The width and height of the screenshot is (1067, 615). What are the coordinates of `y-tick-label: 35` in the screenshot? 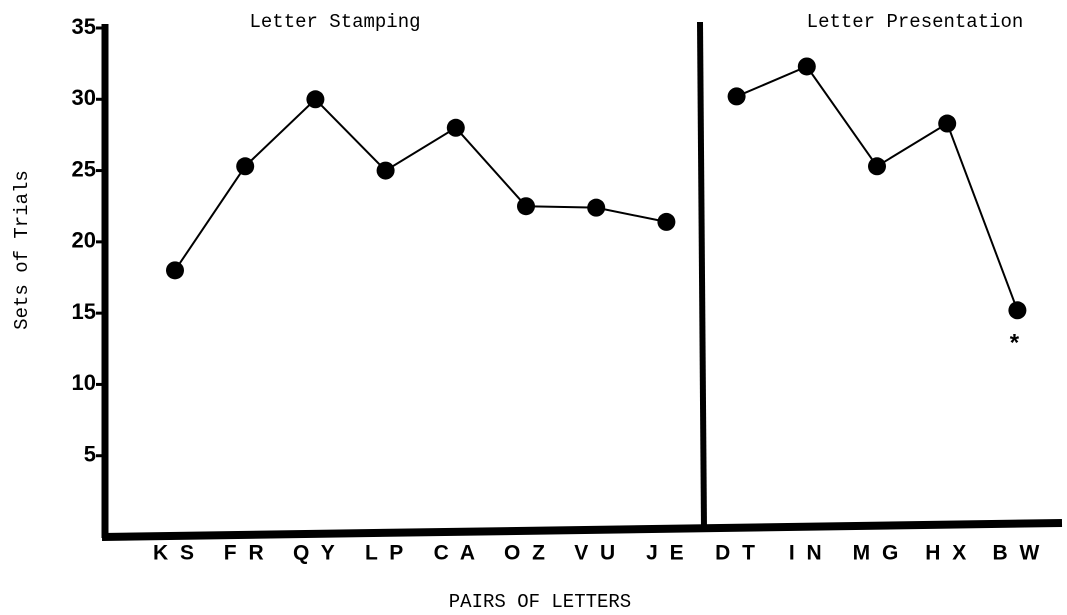 It's located at (84, 26).